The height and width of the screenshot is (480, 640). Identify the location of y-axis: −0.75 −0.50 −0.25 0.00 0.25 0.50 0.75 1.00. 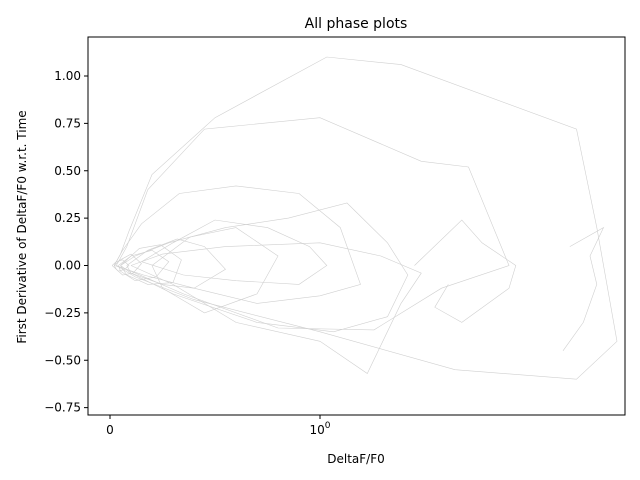
(66, 242).